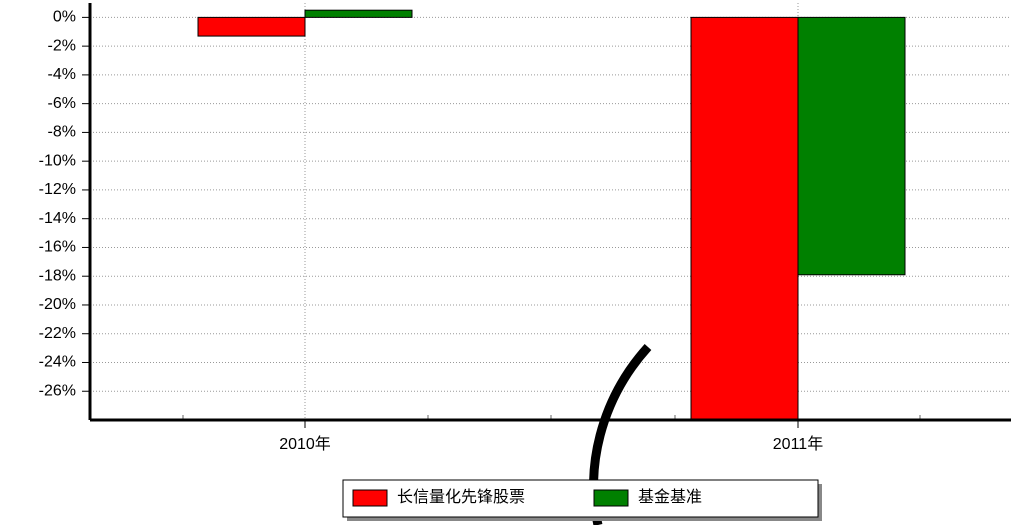  Describe the element at coordinates (62, 45) in the screenshot. I see `y-tick-label: -2%` at that location.